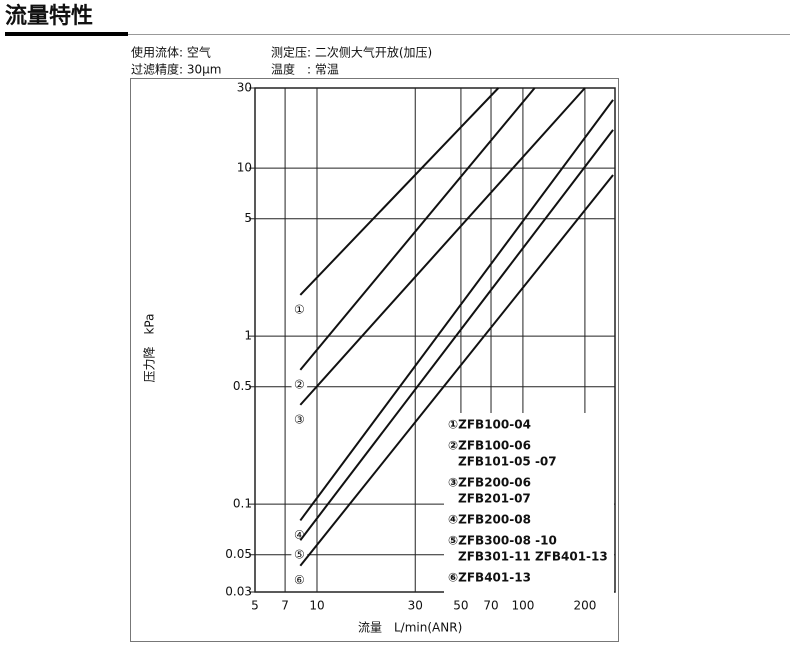 The height and width of the screenshot is (650, 790). I want to click on line-marker: ①, so click(299, 309).